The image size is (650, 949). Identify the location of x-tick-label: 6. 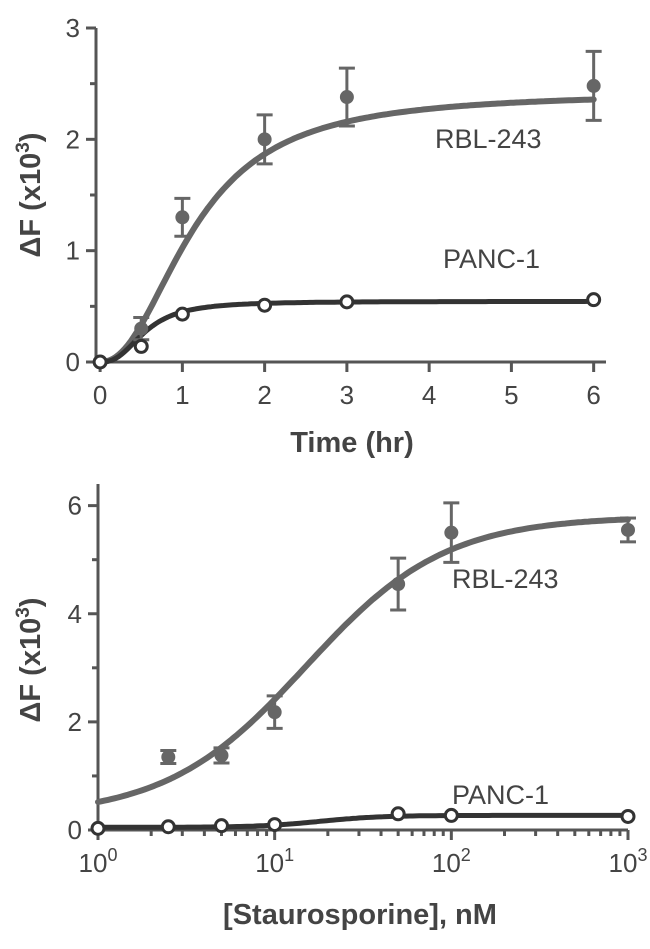
(593, 395).